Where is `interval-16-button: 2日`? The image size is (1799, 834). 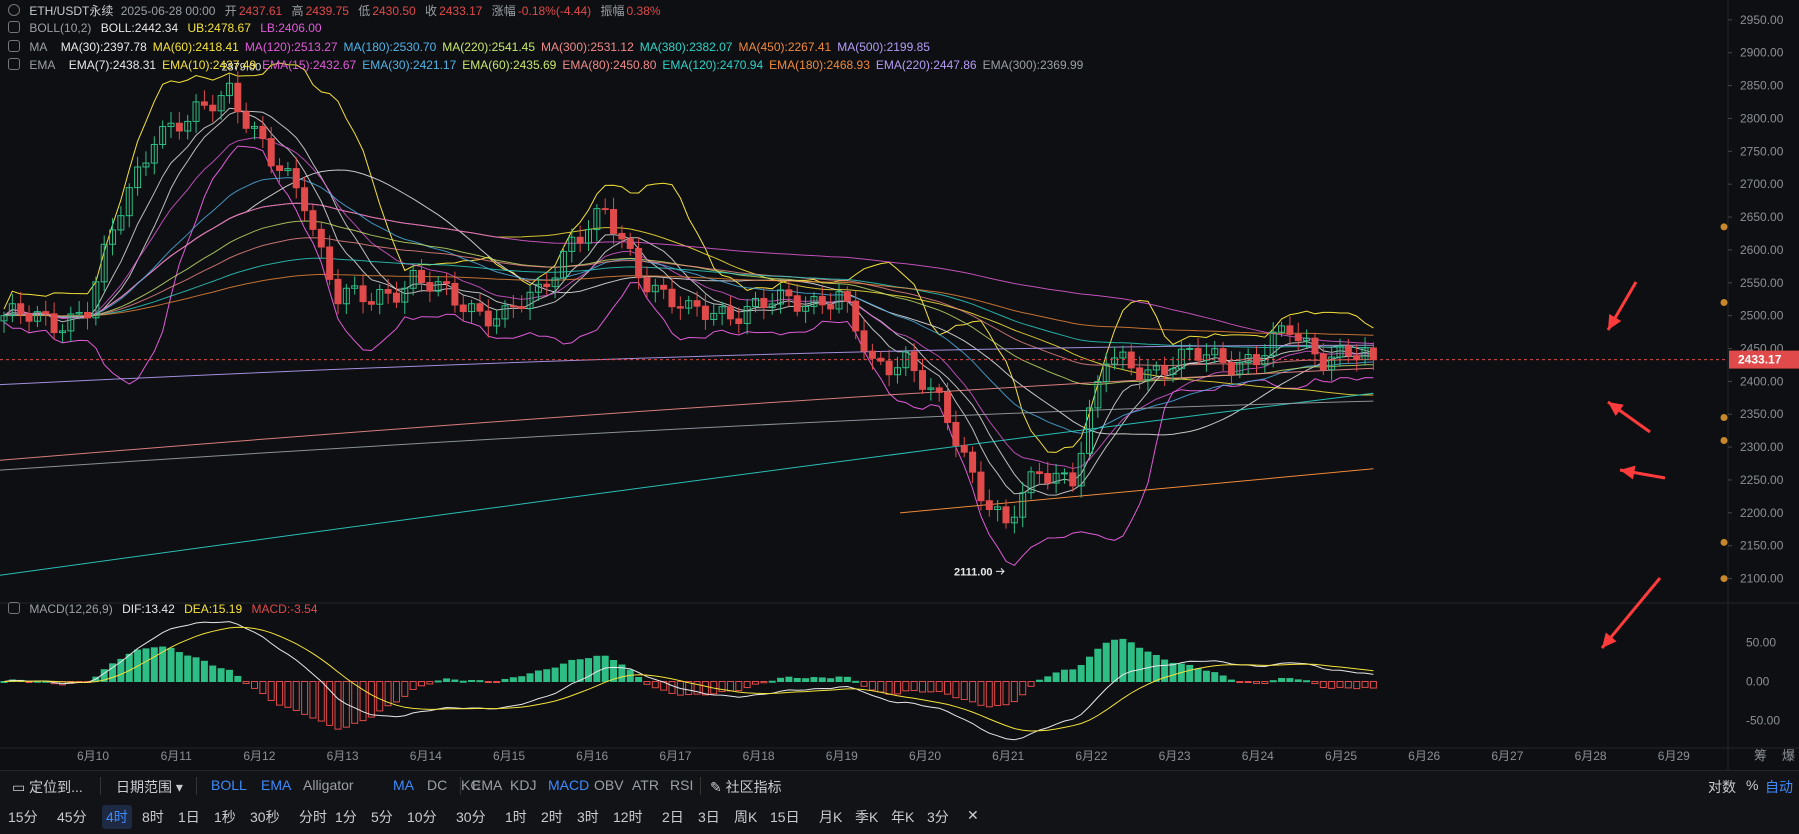
interval-16-button: 2日 is located at coordinates (673, 817).